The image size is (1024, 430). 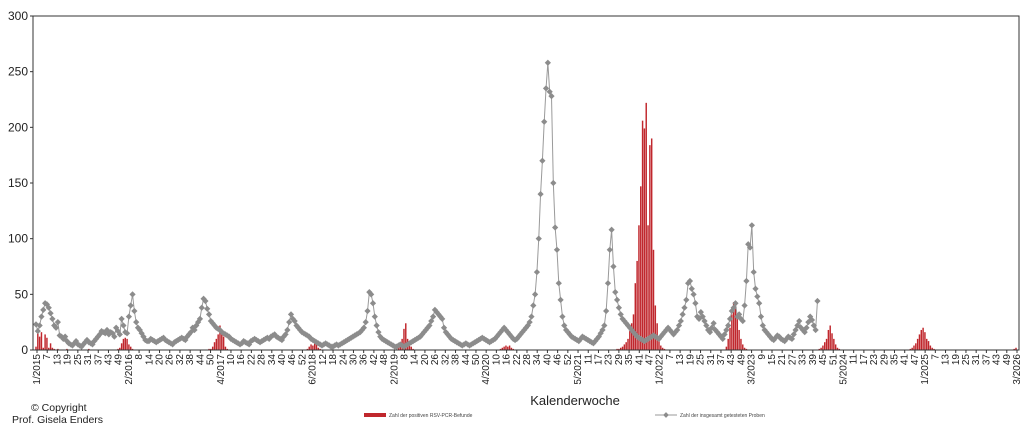 I want to click on x-tick-label: 22, so click(x=251, y=360).